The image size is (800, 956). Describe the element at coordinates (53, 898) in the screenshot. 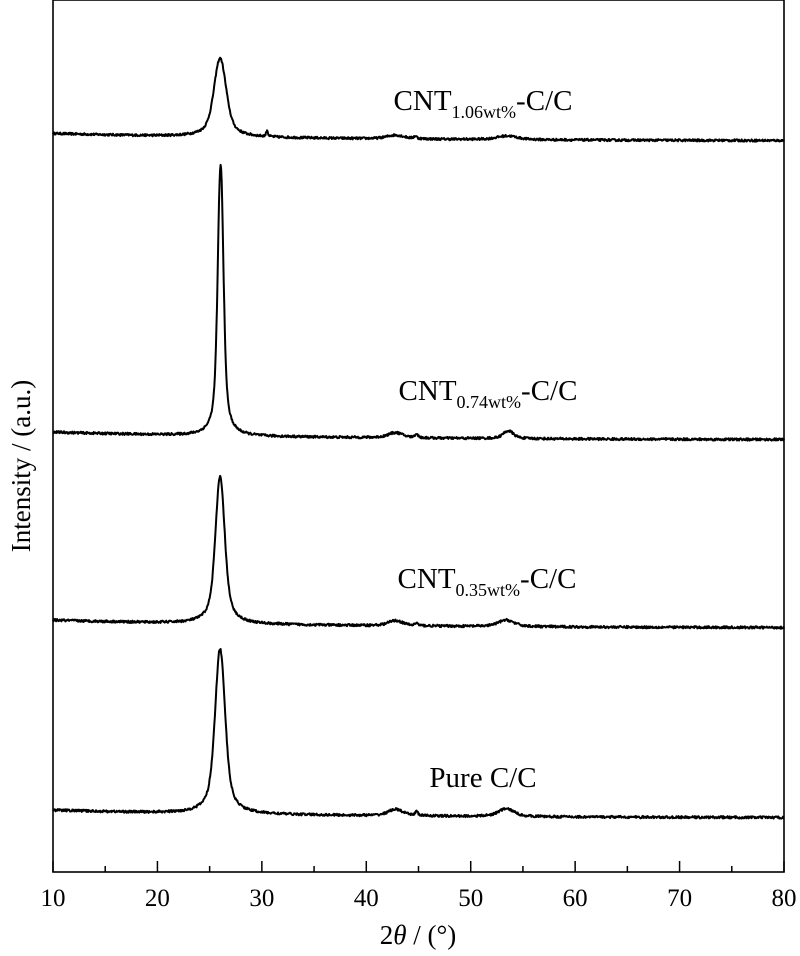

I see `x-tick-label-0: 10` at that location.